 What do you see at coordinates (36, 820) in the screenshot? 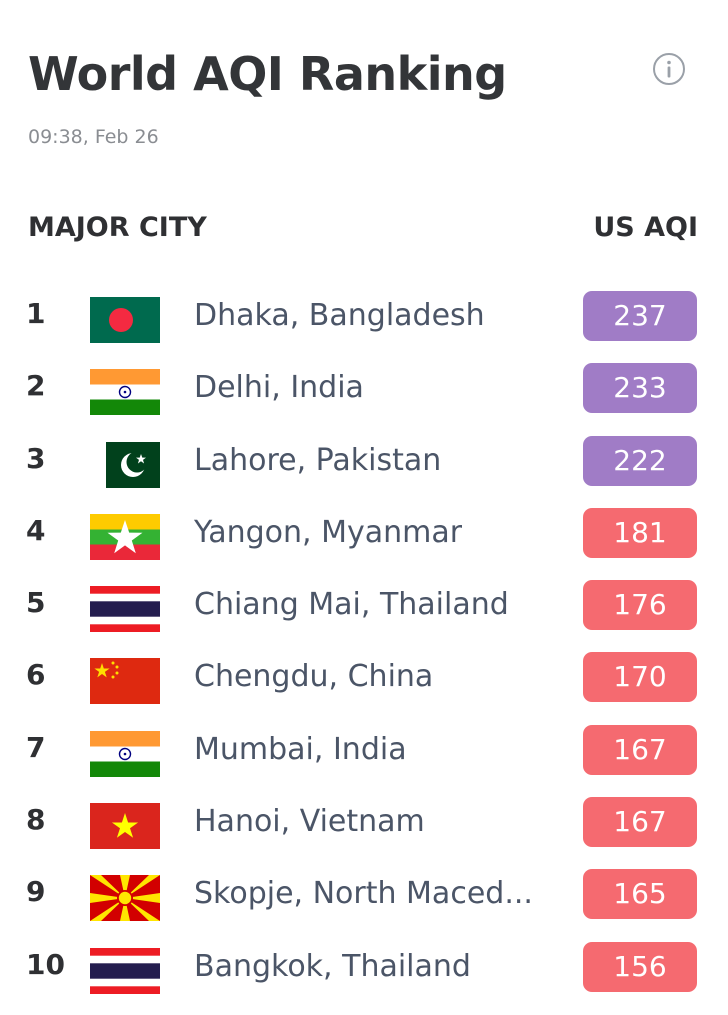
I see `rank-number: 8` at bounding box center [36, 820].